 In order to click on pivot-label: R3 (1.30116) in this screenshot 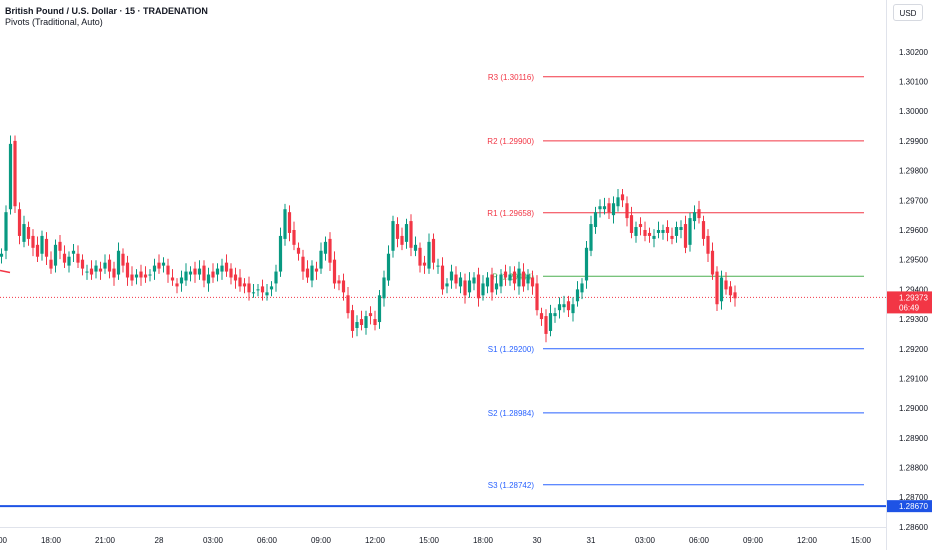, I will do `click(511, 77)`.